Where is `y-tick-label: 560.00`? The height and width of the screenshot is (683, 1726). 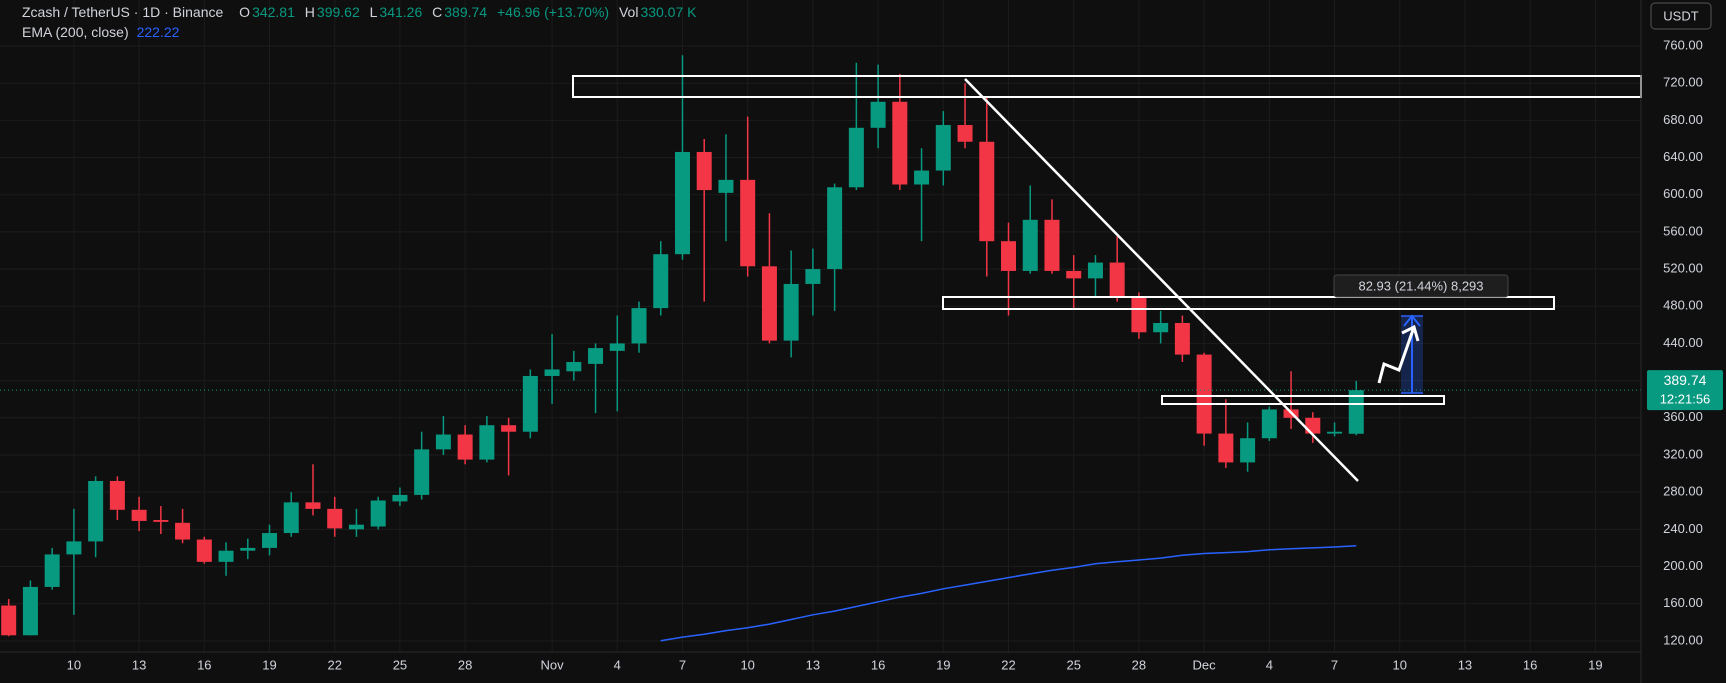
y-tick-label: 560.00 is located at coordinates (1683, 230).